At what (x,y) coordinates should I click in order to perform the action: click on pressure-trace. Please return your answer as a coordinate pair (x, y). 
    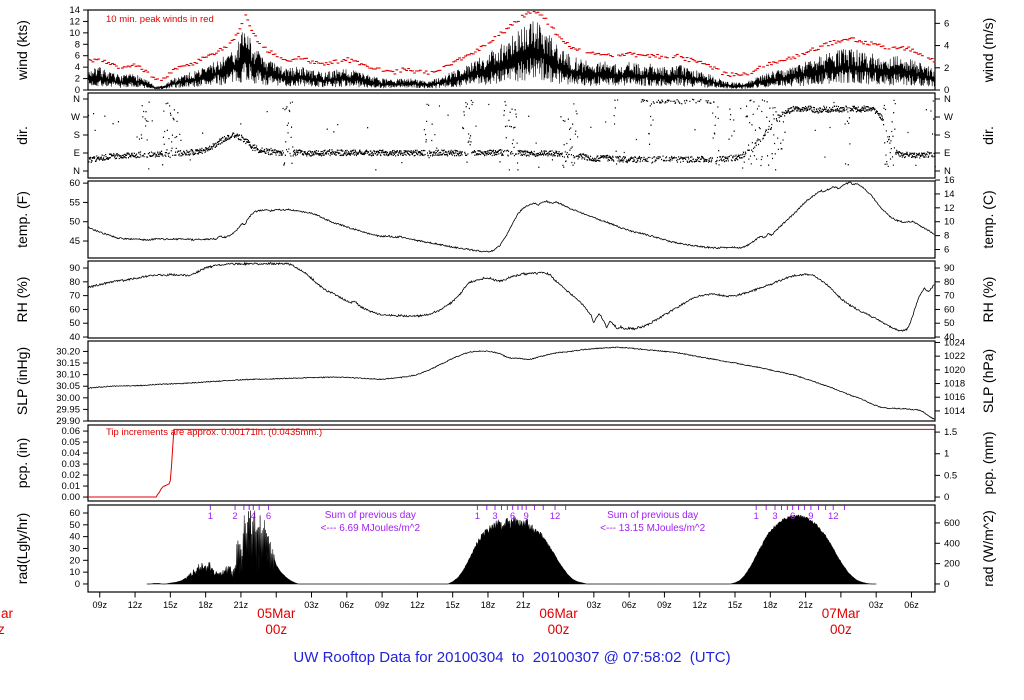
    Looking at the image, I should click on (511, 383).